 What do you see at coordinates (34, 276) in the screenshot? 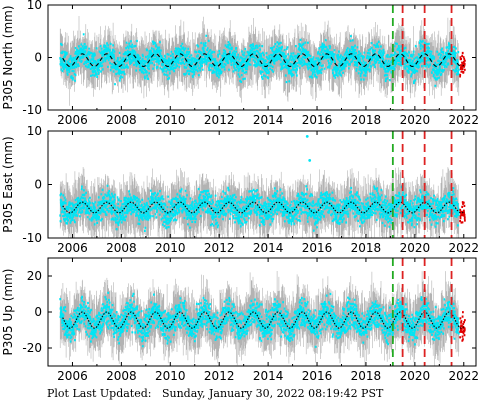
I see `y-tick-label: 20` at bounding box center [34, 276].